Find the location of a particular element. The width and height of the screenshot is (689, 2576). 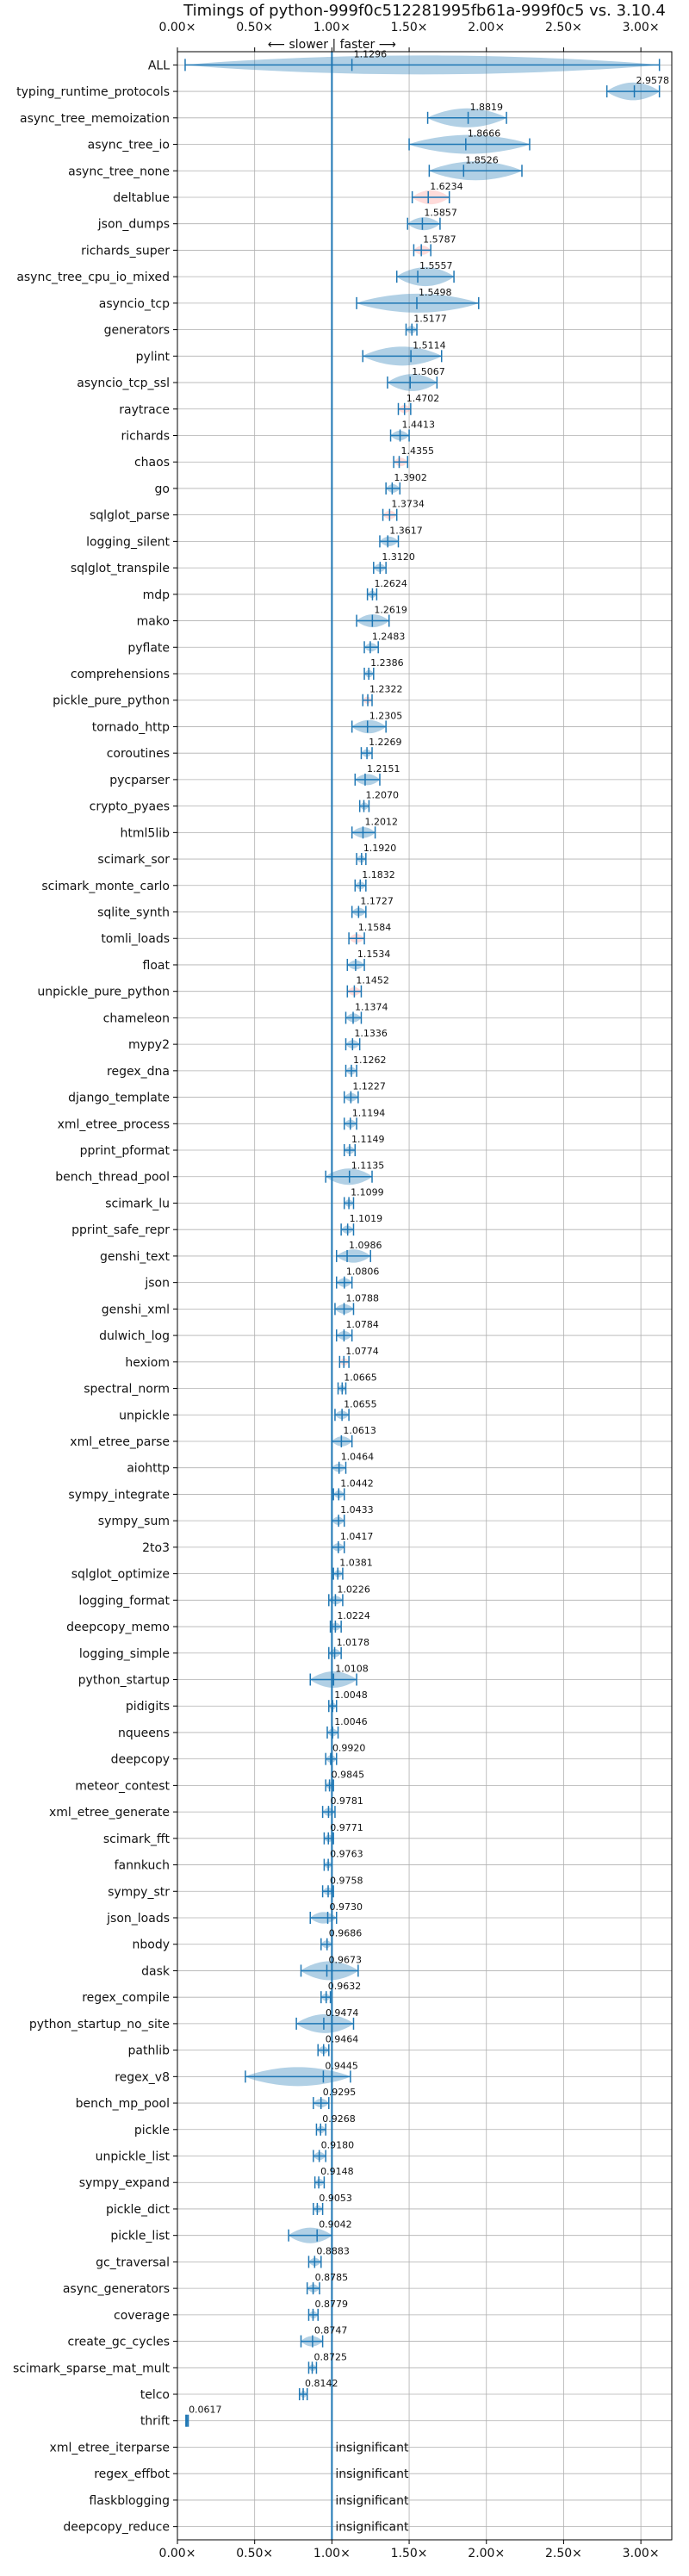

value-label: 1.8819 is located at coordinates (487, 108).